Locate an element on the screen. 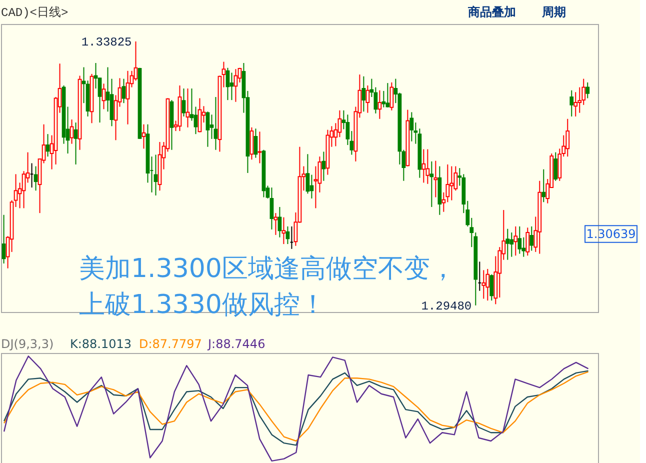  chart-title: DJ(9,3,3) is located at coordinates (27, 344).